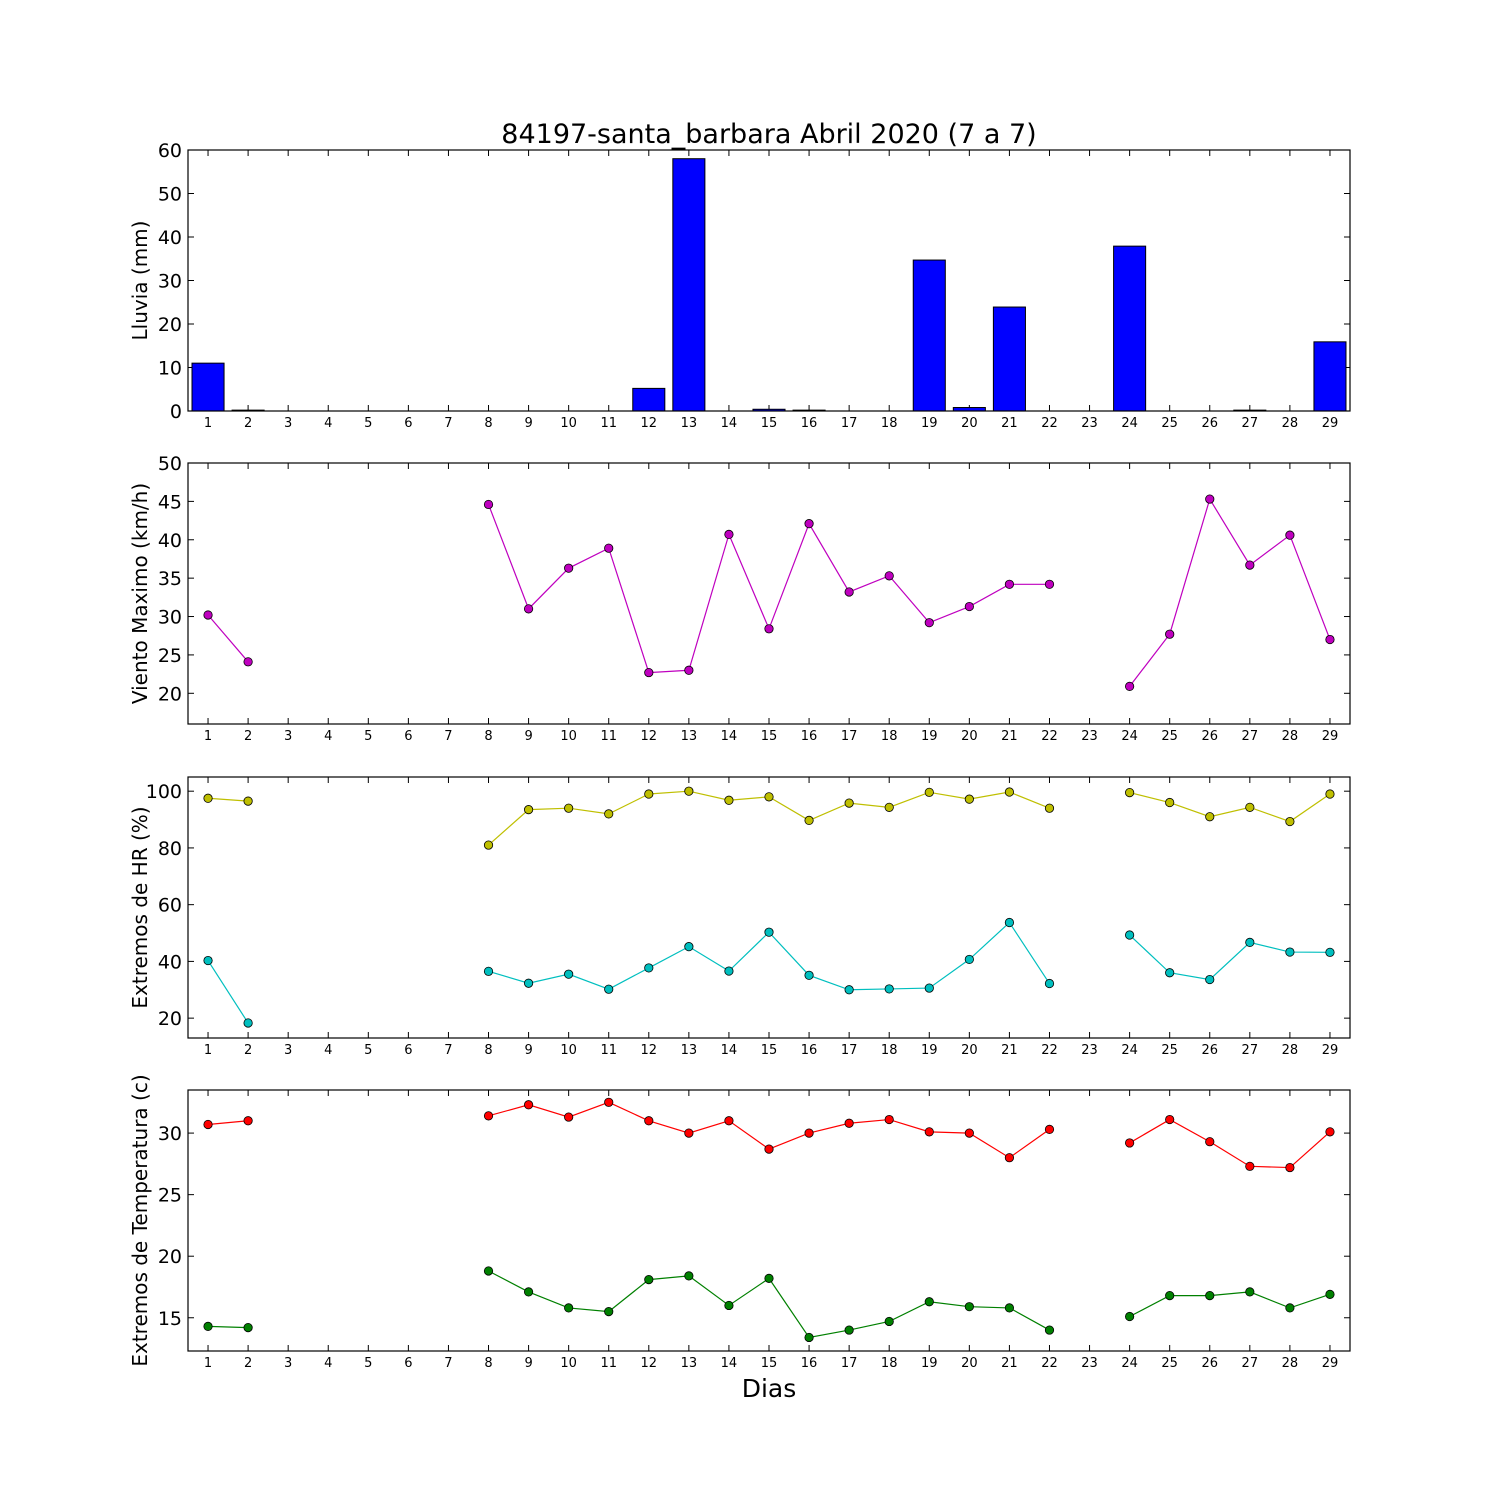  What do you see at coordinates (170, 906) in the screenshot?
I see `y-tick-label: 60` at bounding box center [170, 906].